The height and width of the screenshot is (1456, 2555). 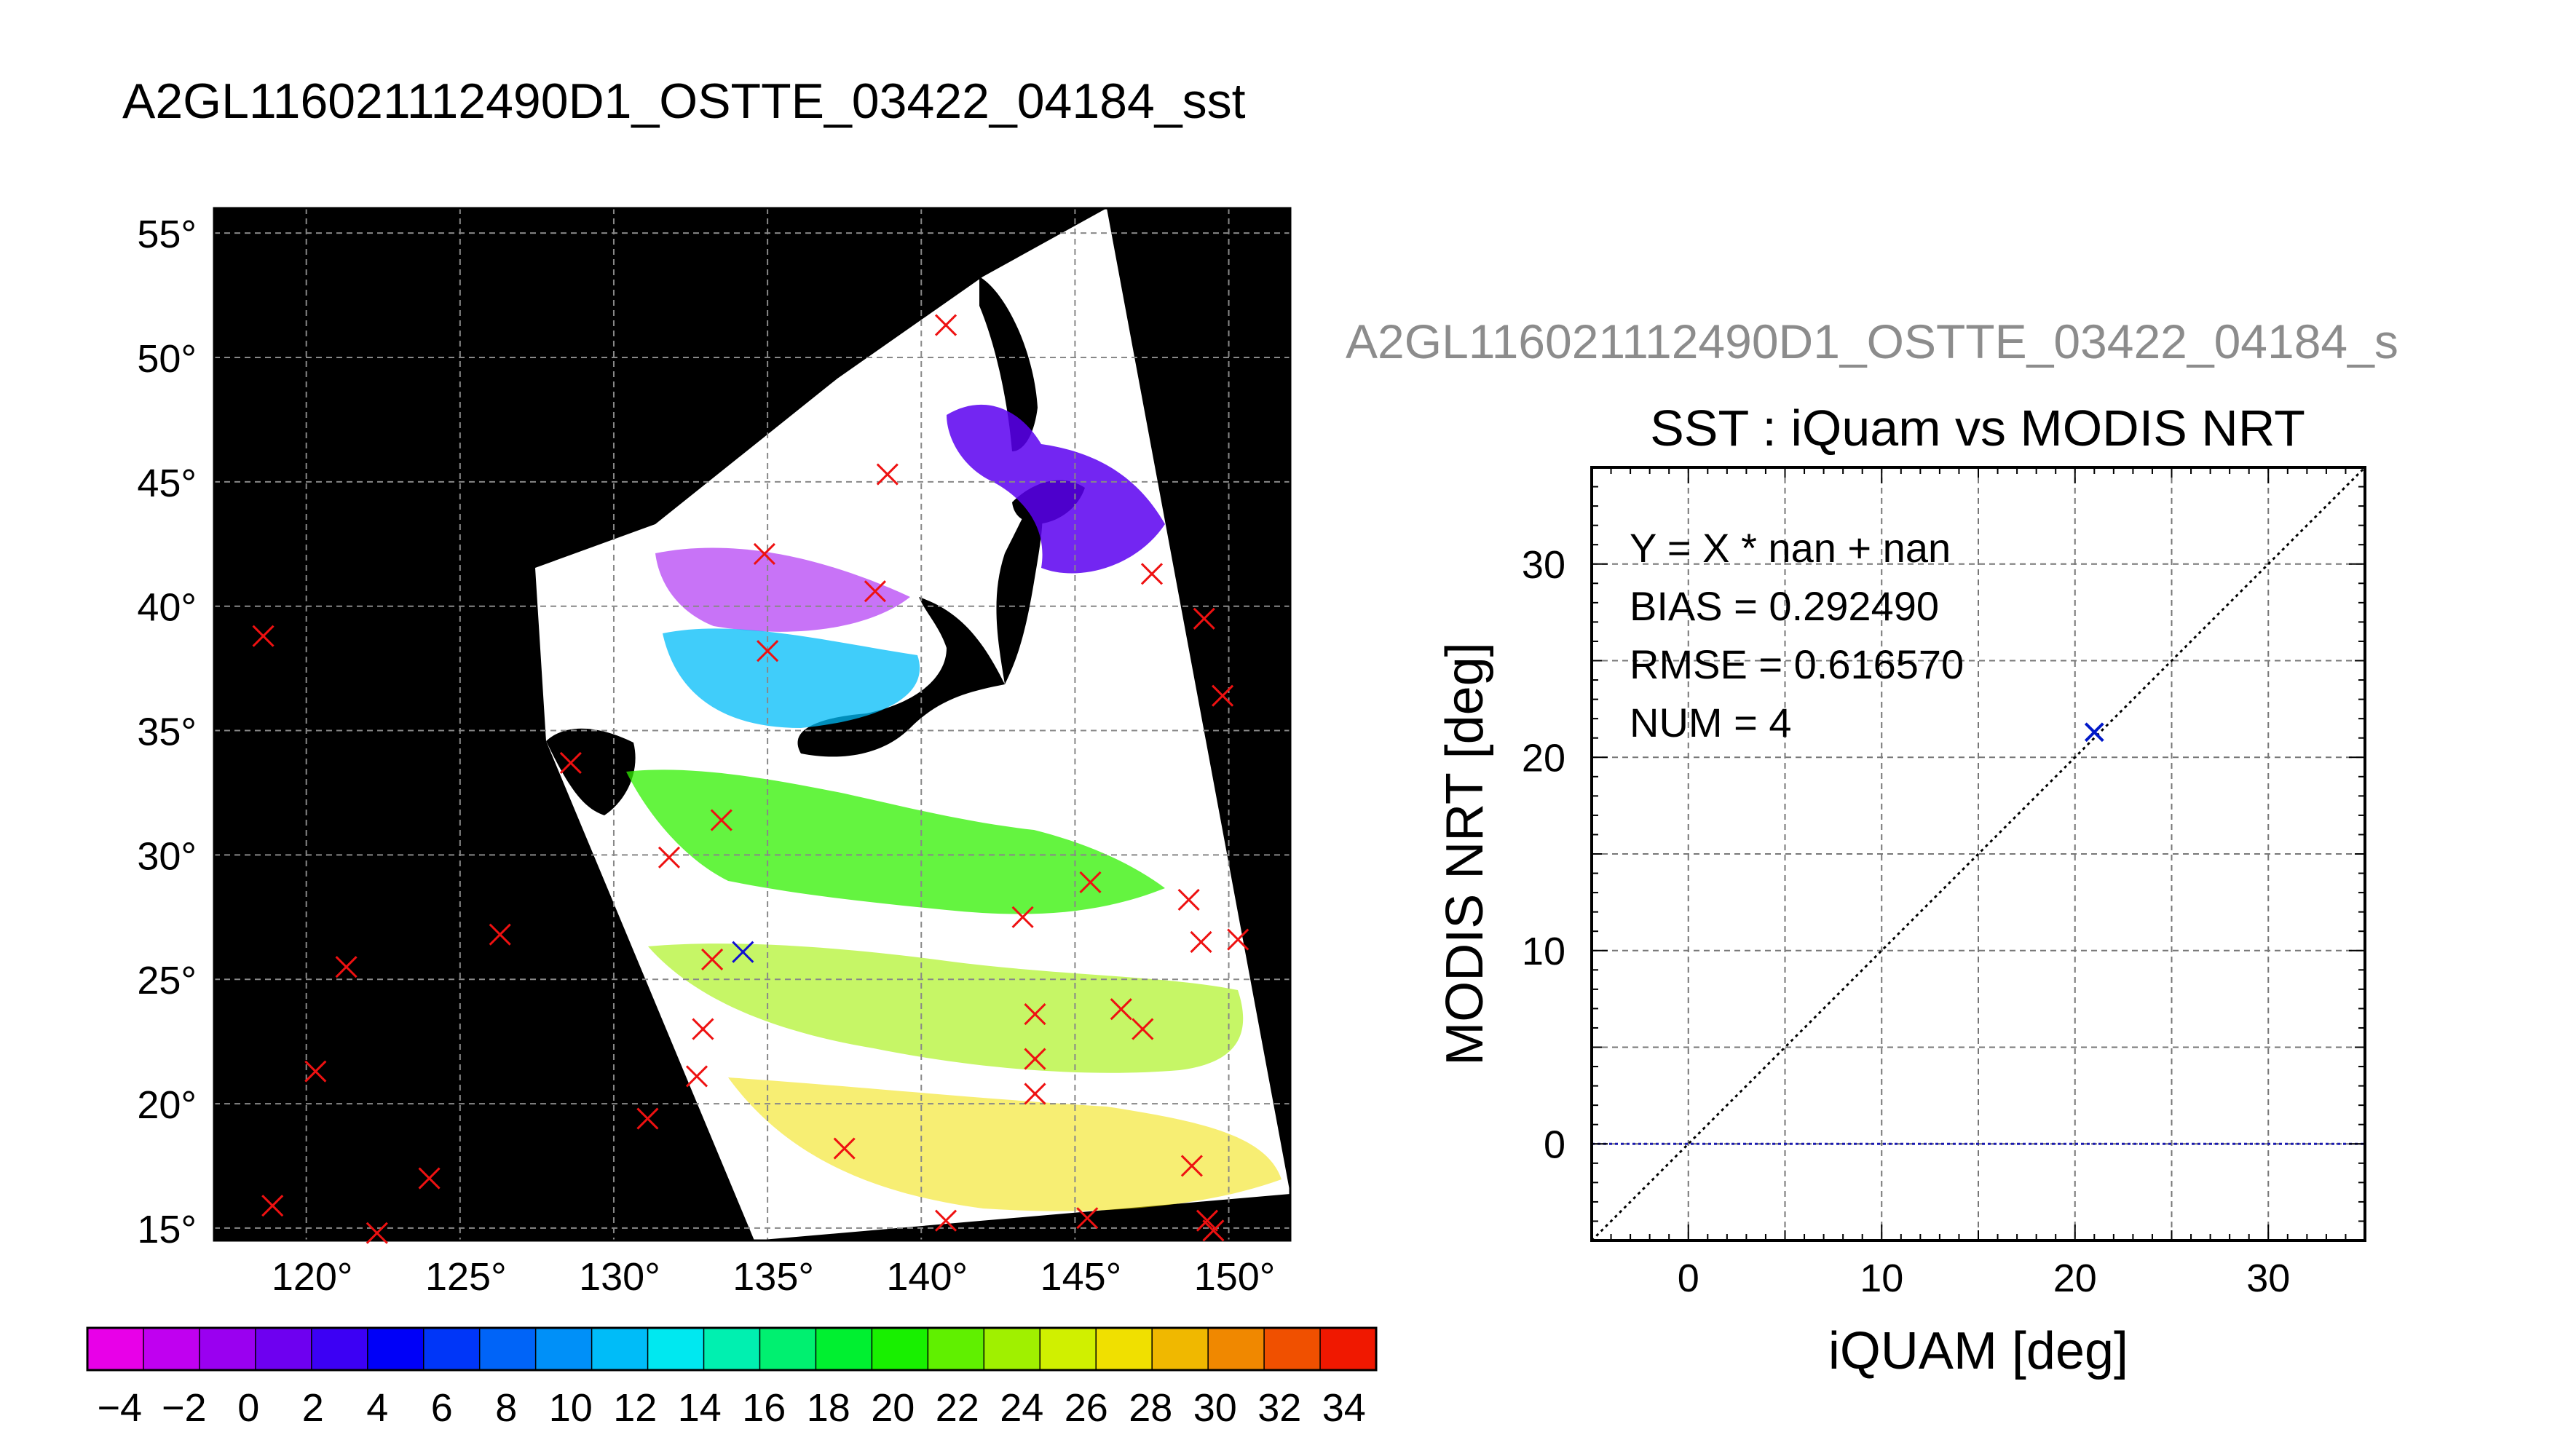 What do you see at coordinates (1021, 1408) in the screenshot?
I see `colorbar-tick-label: 24` at bounding box center [1021, 1408].